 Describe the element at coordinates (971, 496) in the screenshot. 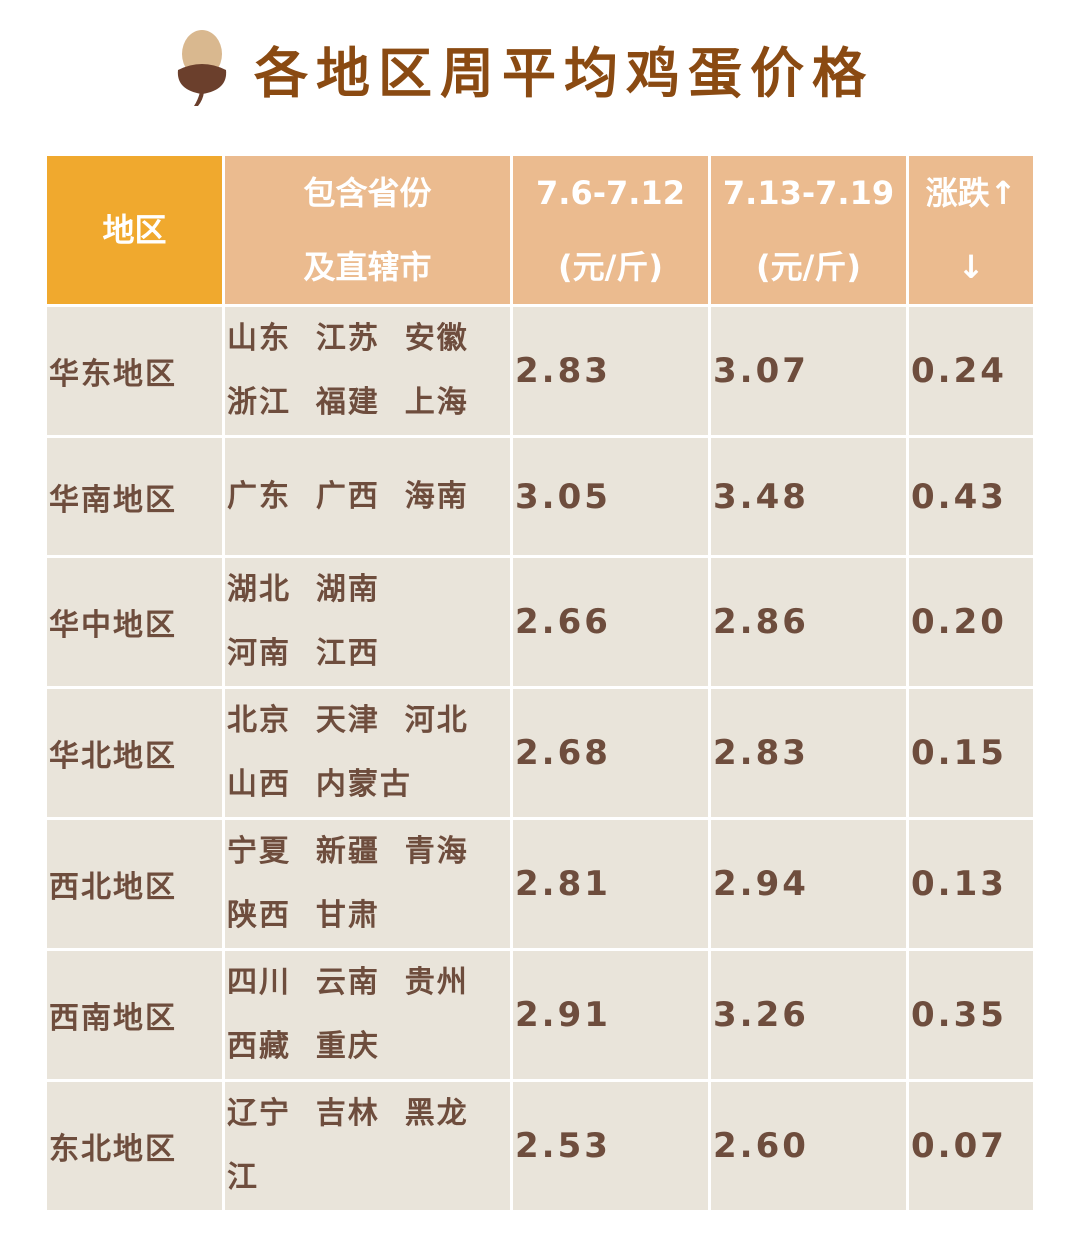

I see `change-cell: 0.43` at that location.